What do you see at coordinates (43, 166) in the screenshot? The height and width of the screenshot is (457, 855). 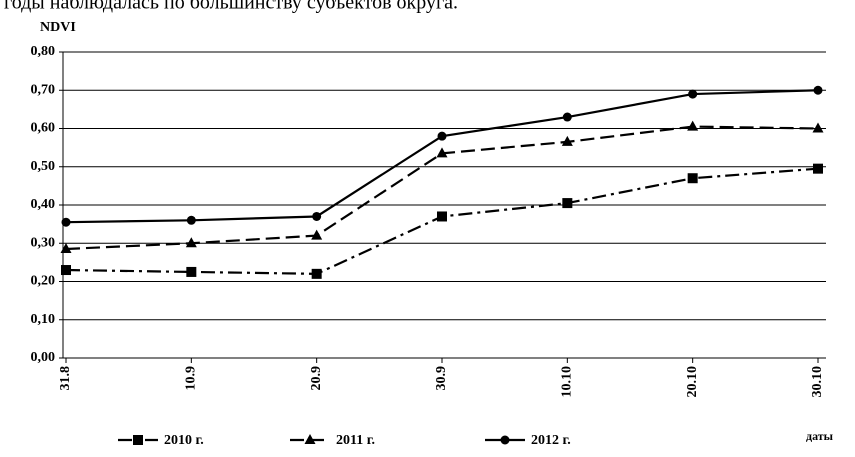 I see `y-tick-label: 0,50` at bounding box center [43, 166].